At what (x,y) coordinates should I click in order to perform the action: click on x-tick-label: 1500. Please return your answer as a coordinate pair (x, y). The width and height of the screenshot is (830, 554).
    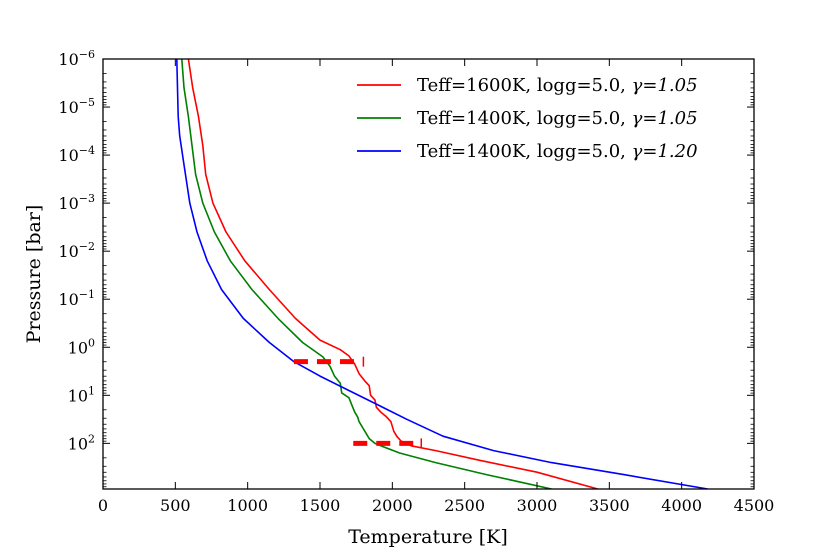
    Looking at the image, I should click on (320, 505).